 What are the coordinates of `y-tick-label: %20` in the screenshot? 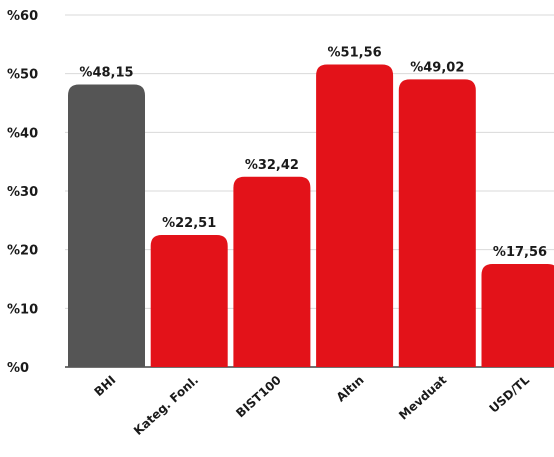 It's located at (22, 251).